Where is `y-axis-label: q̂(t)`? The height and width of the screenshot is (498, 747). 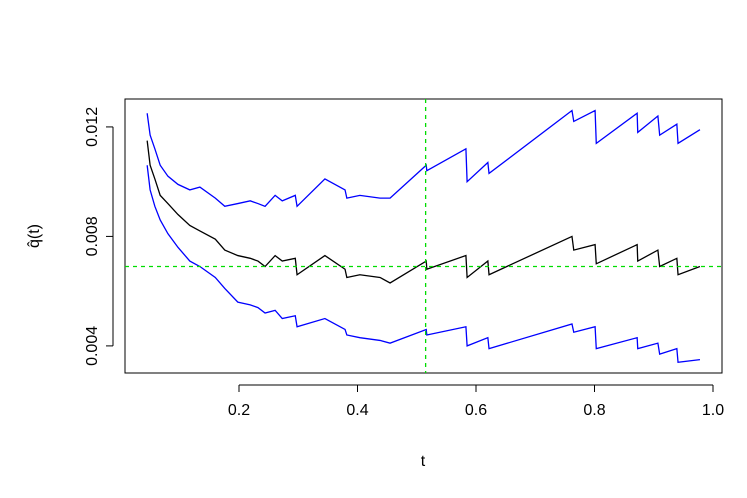
y-axis-label: q̂(t) is located at coordinates (34, 236).